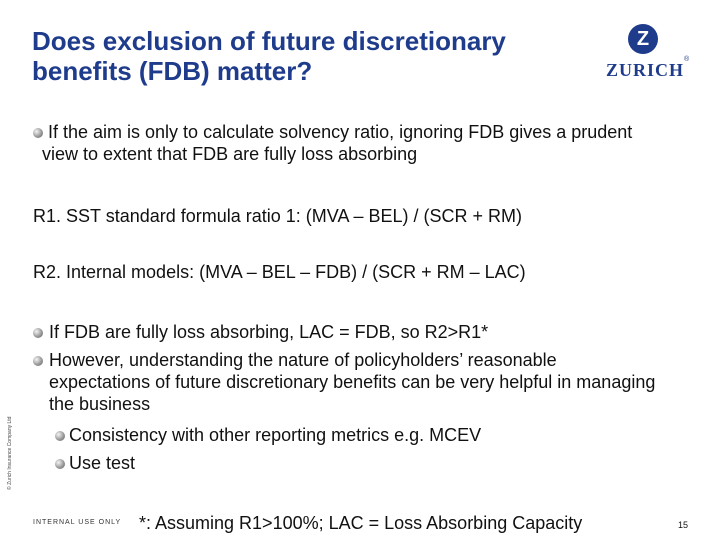  I want to click on zurich-logo: Z ZURICH ®, so click(646, 54).